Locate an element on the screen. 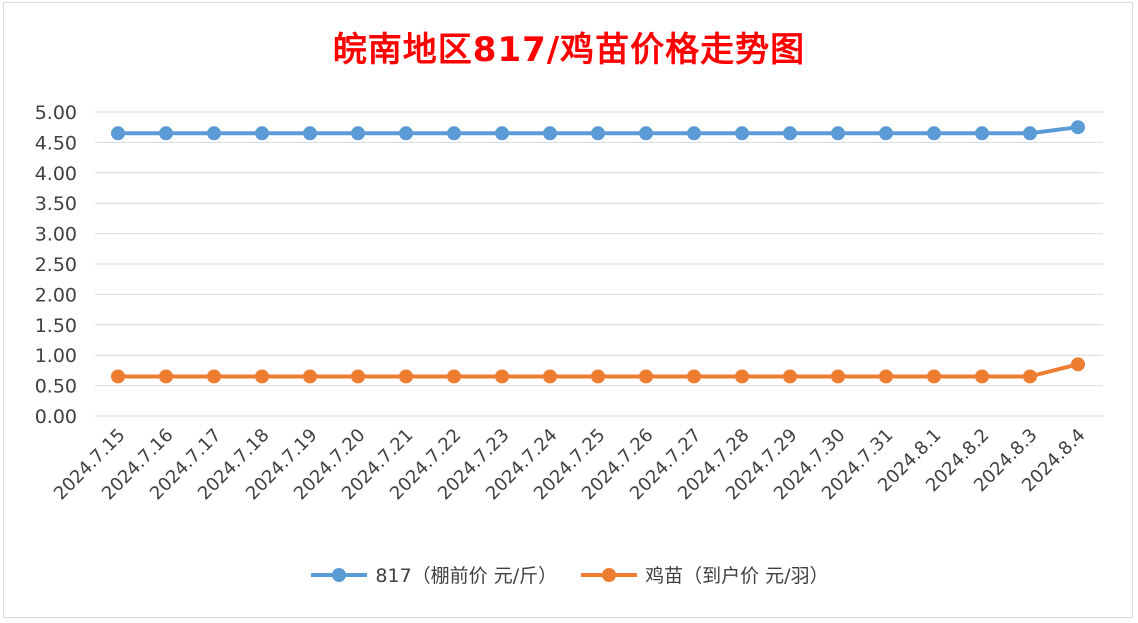 The height and width of the screenshot is (623, 1138). y-tick-label: 0.00 is located at coordinates (56, 417).